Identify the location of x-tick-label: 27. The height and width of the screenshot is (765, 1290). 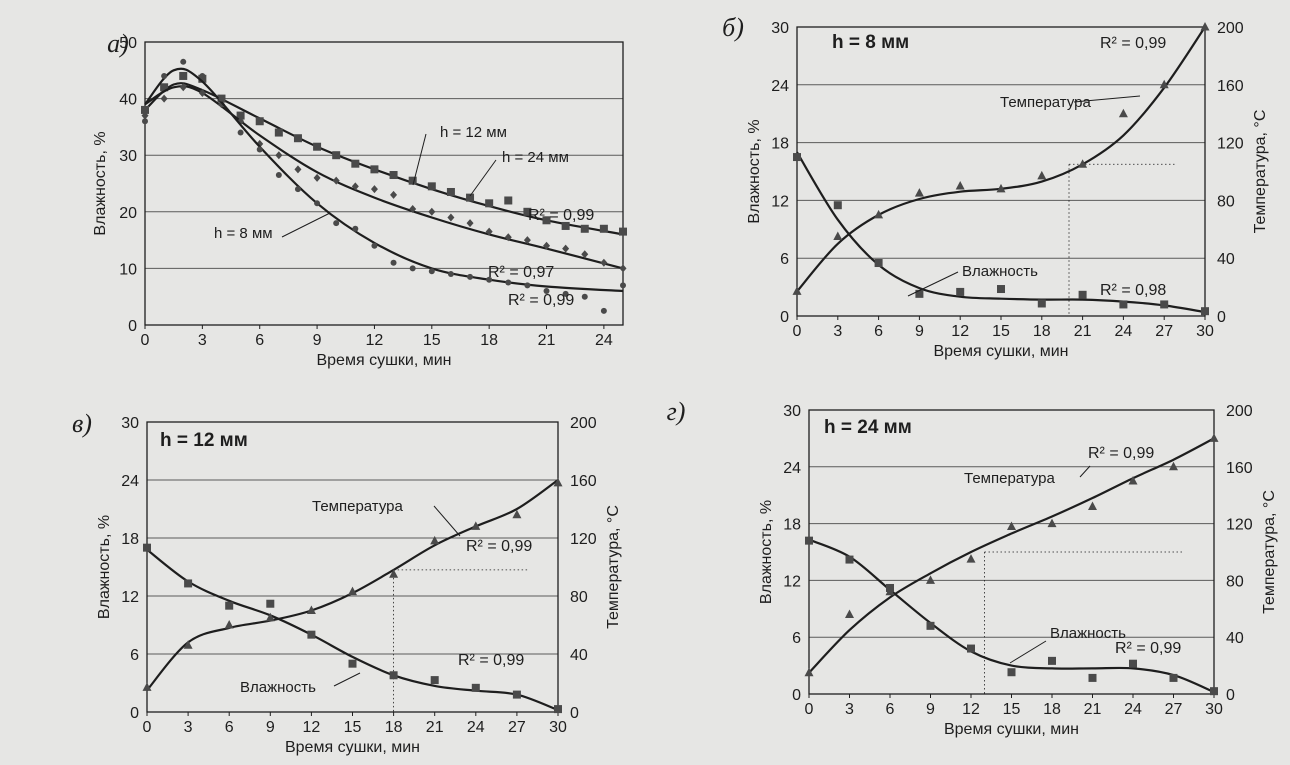
(1164, 331).